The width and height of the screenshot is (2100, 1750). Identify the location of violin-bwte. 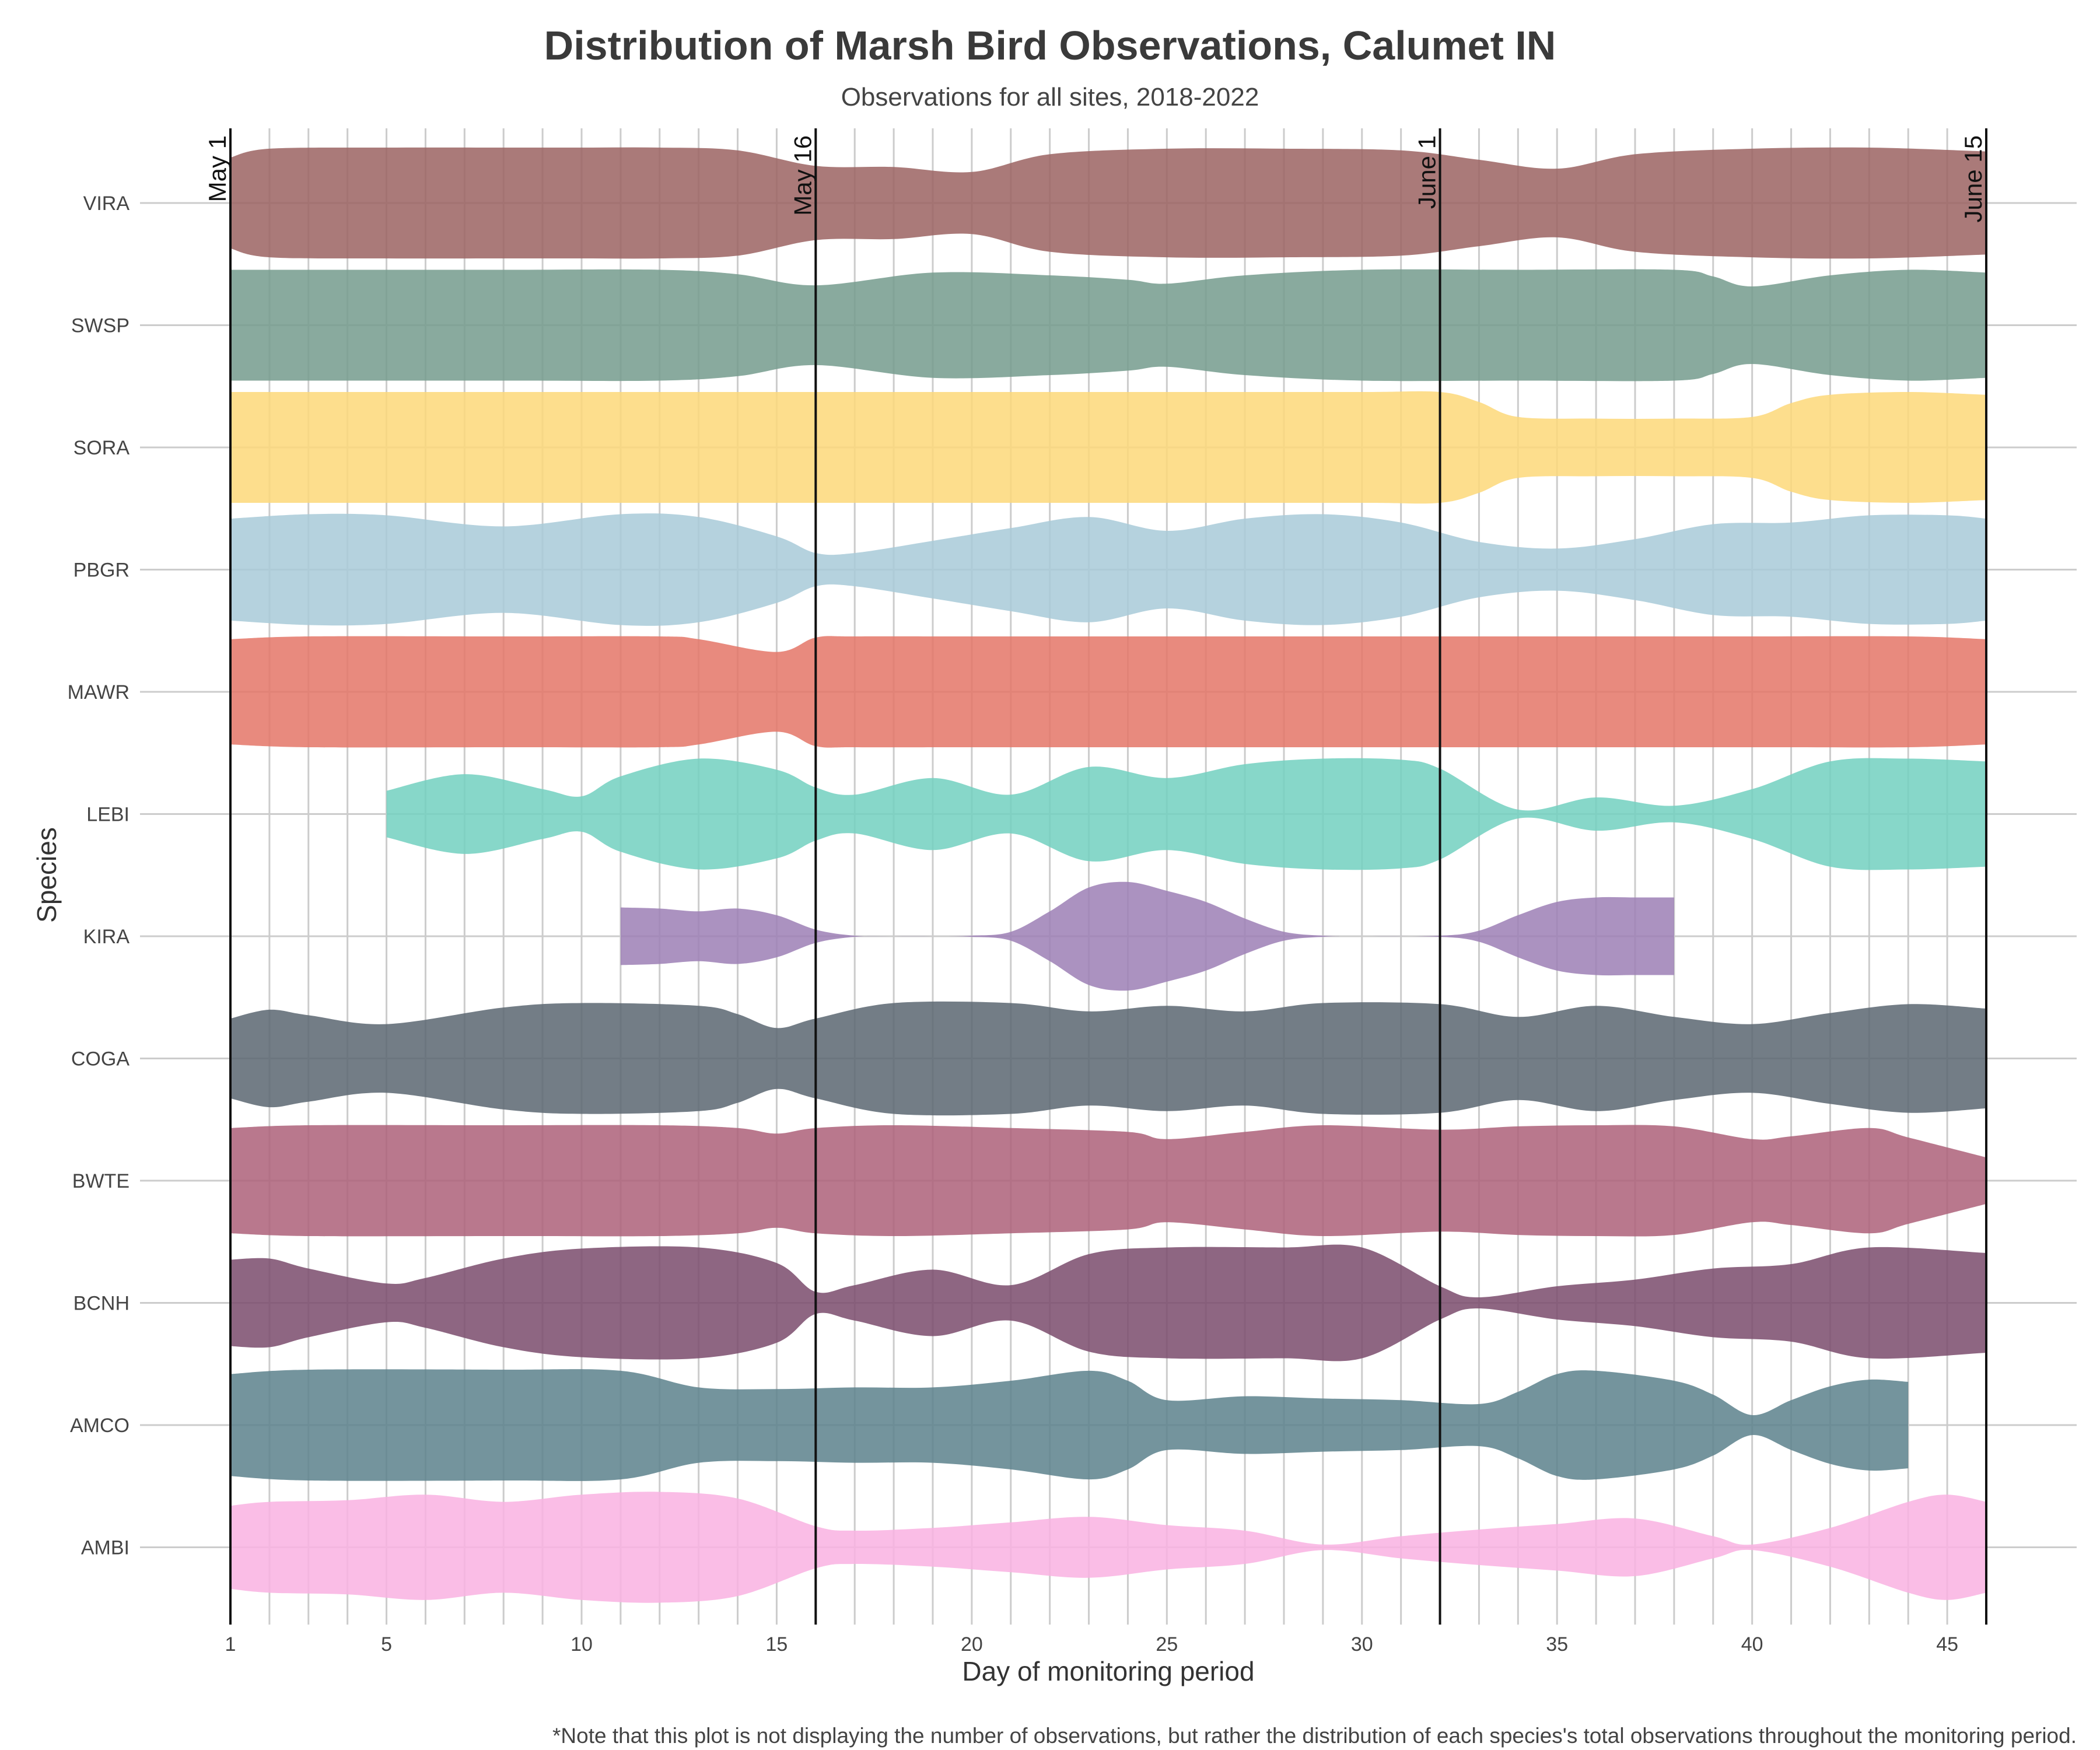
(1108, 1181).